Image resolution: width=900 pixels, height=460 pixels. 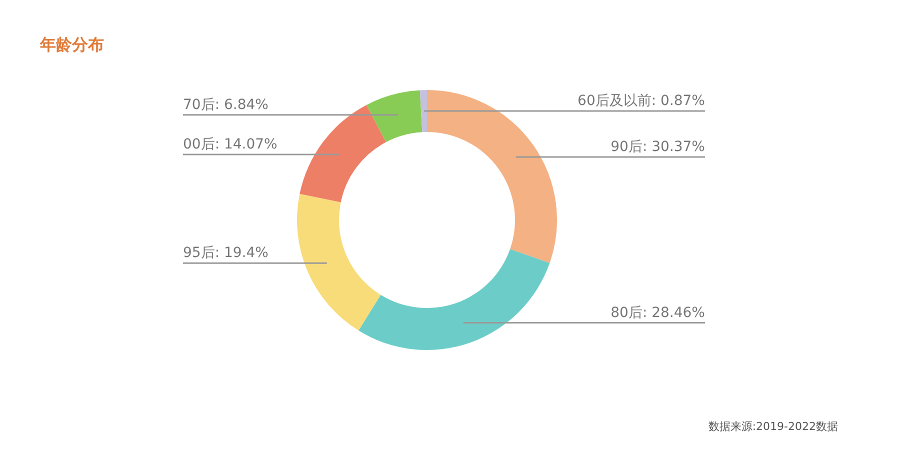 I want to click on title: 年龄分布, so click(x=72, y=44).